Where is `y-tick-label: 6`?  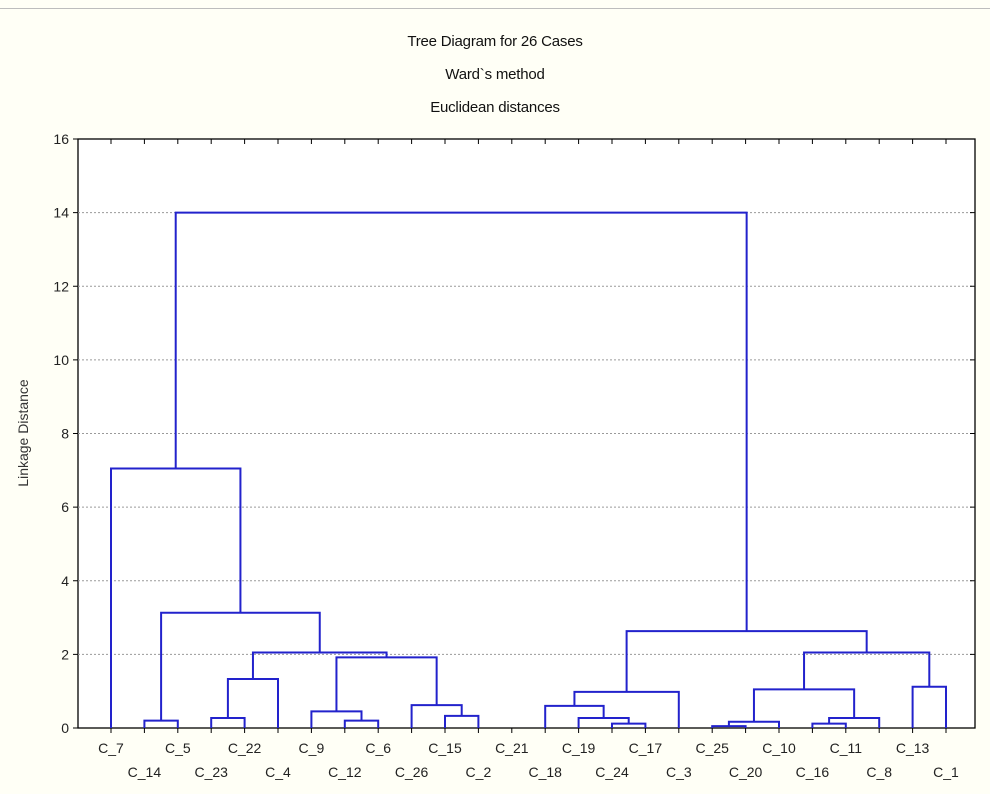
y-tick-label: 6 is located at coordinates (65, 507).